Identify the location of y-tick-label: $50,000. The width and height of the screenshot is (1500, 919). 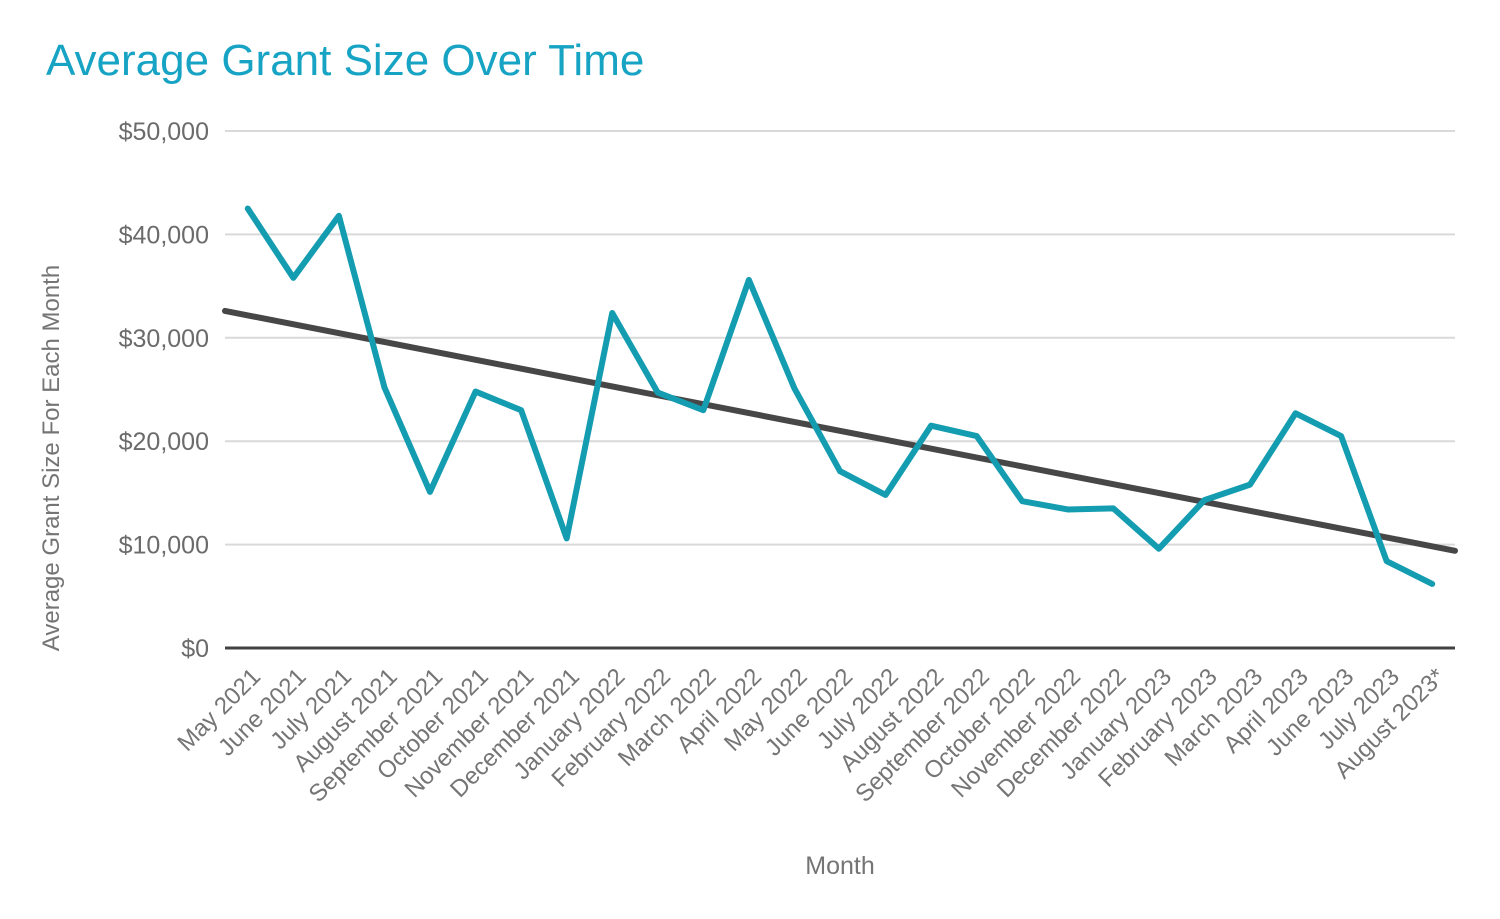
(164, 132).